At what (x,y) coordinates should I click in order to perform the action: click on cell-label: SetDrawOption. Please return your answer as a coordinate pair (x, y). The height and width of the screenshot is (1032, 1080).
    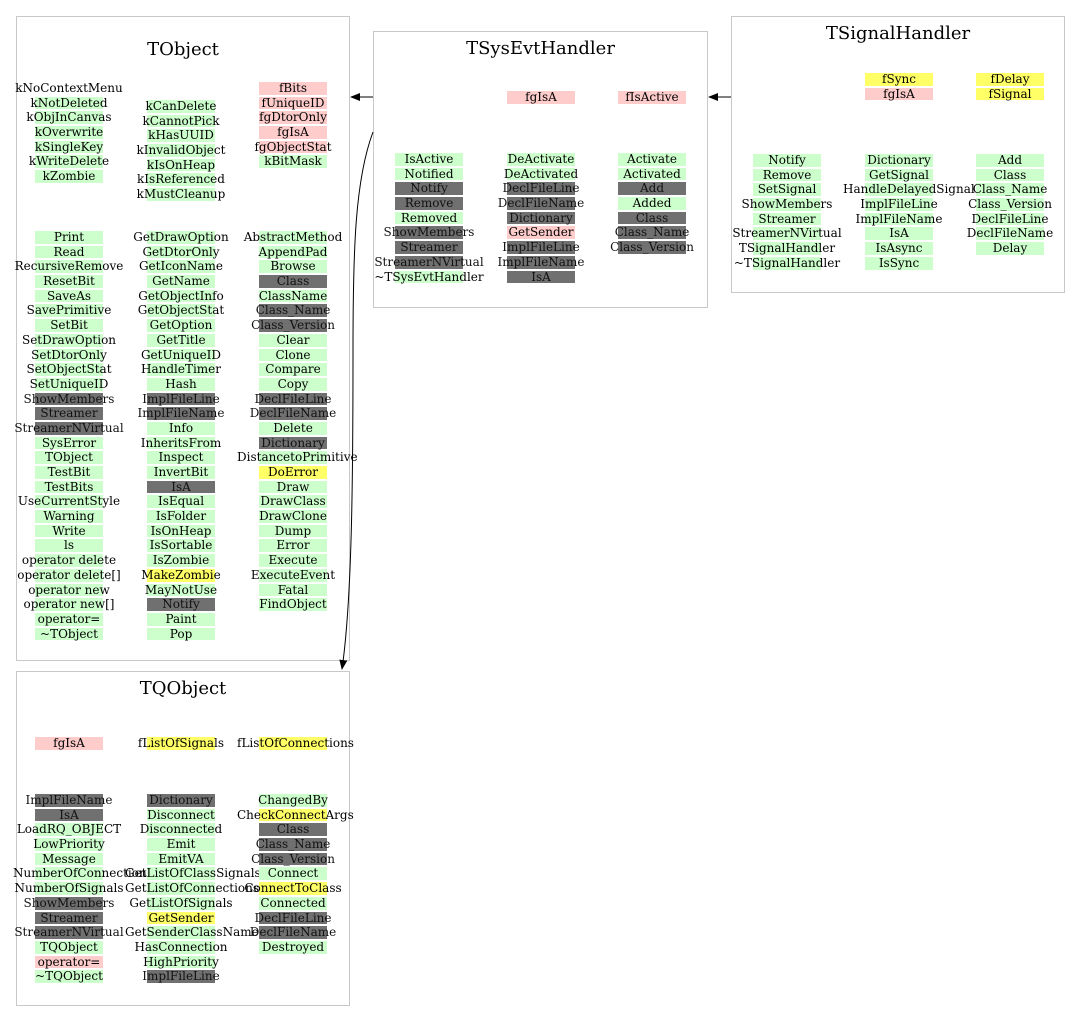
    Looking at the image, I should click on (69, 339).